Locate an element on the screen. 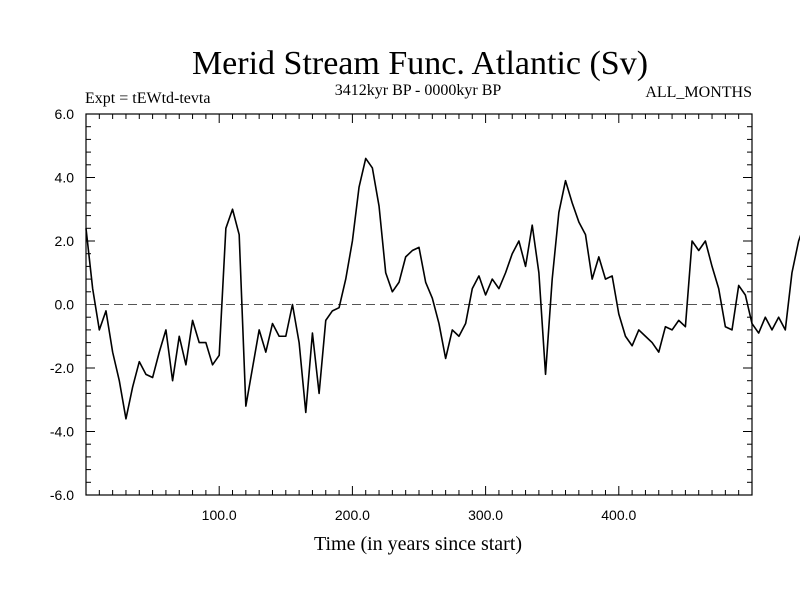 This screenshot has height=600, width=800. x-tick-label: 100.0 is located at coordinates (219, 515).